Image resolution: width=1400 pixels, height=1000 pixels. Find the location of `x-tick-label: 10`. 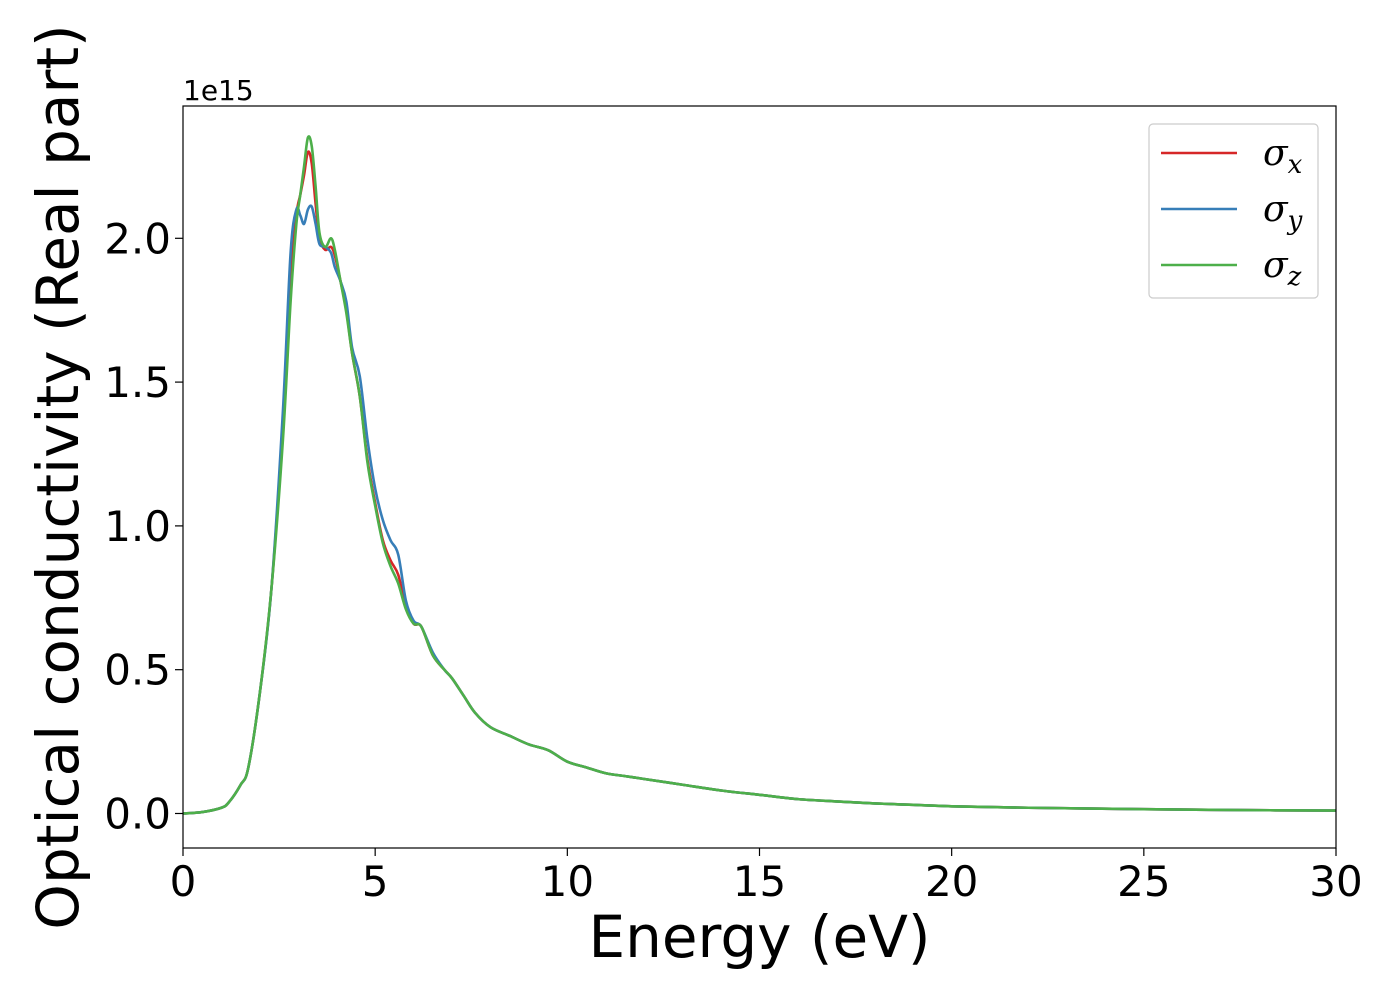

x-tick-label: 10 is located at coordinates (567, 881).